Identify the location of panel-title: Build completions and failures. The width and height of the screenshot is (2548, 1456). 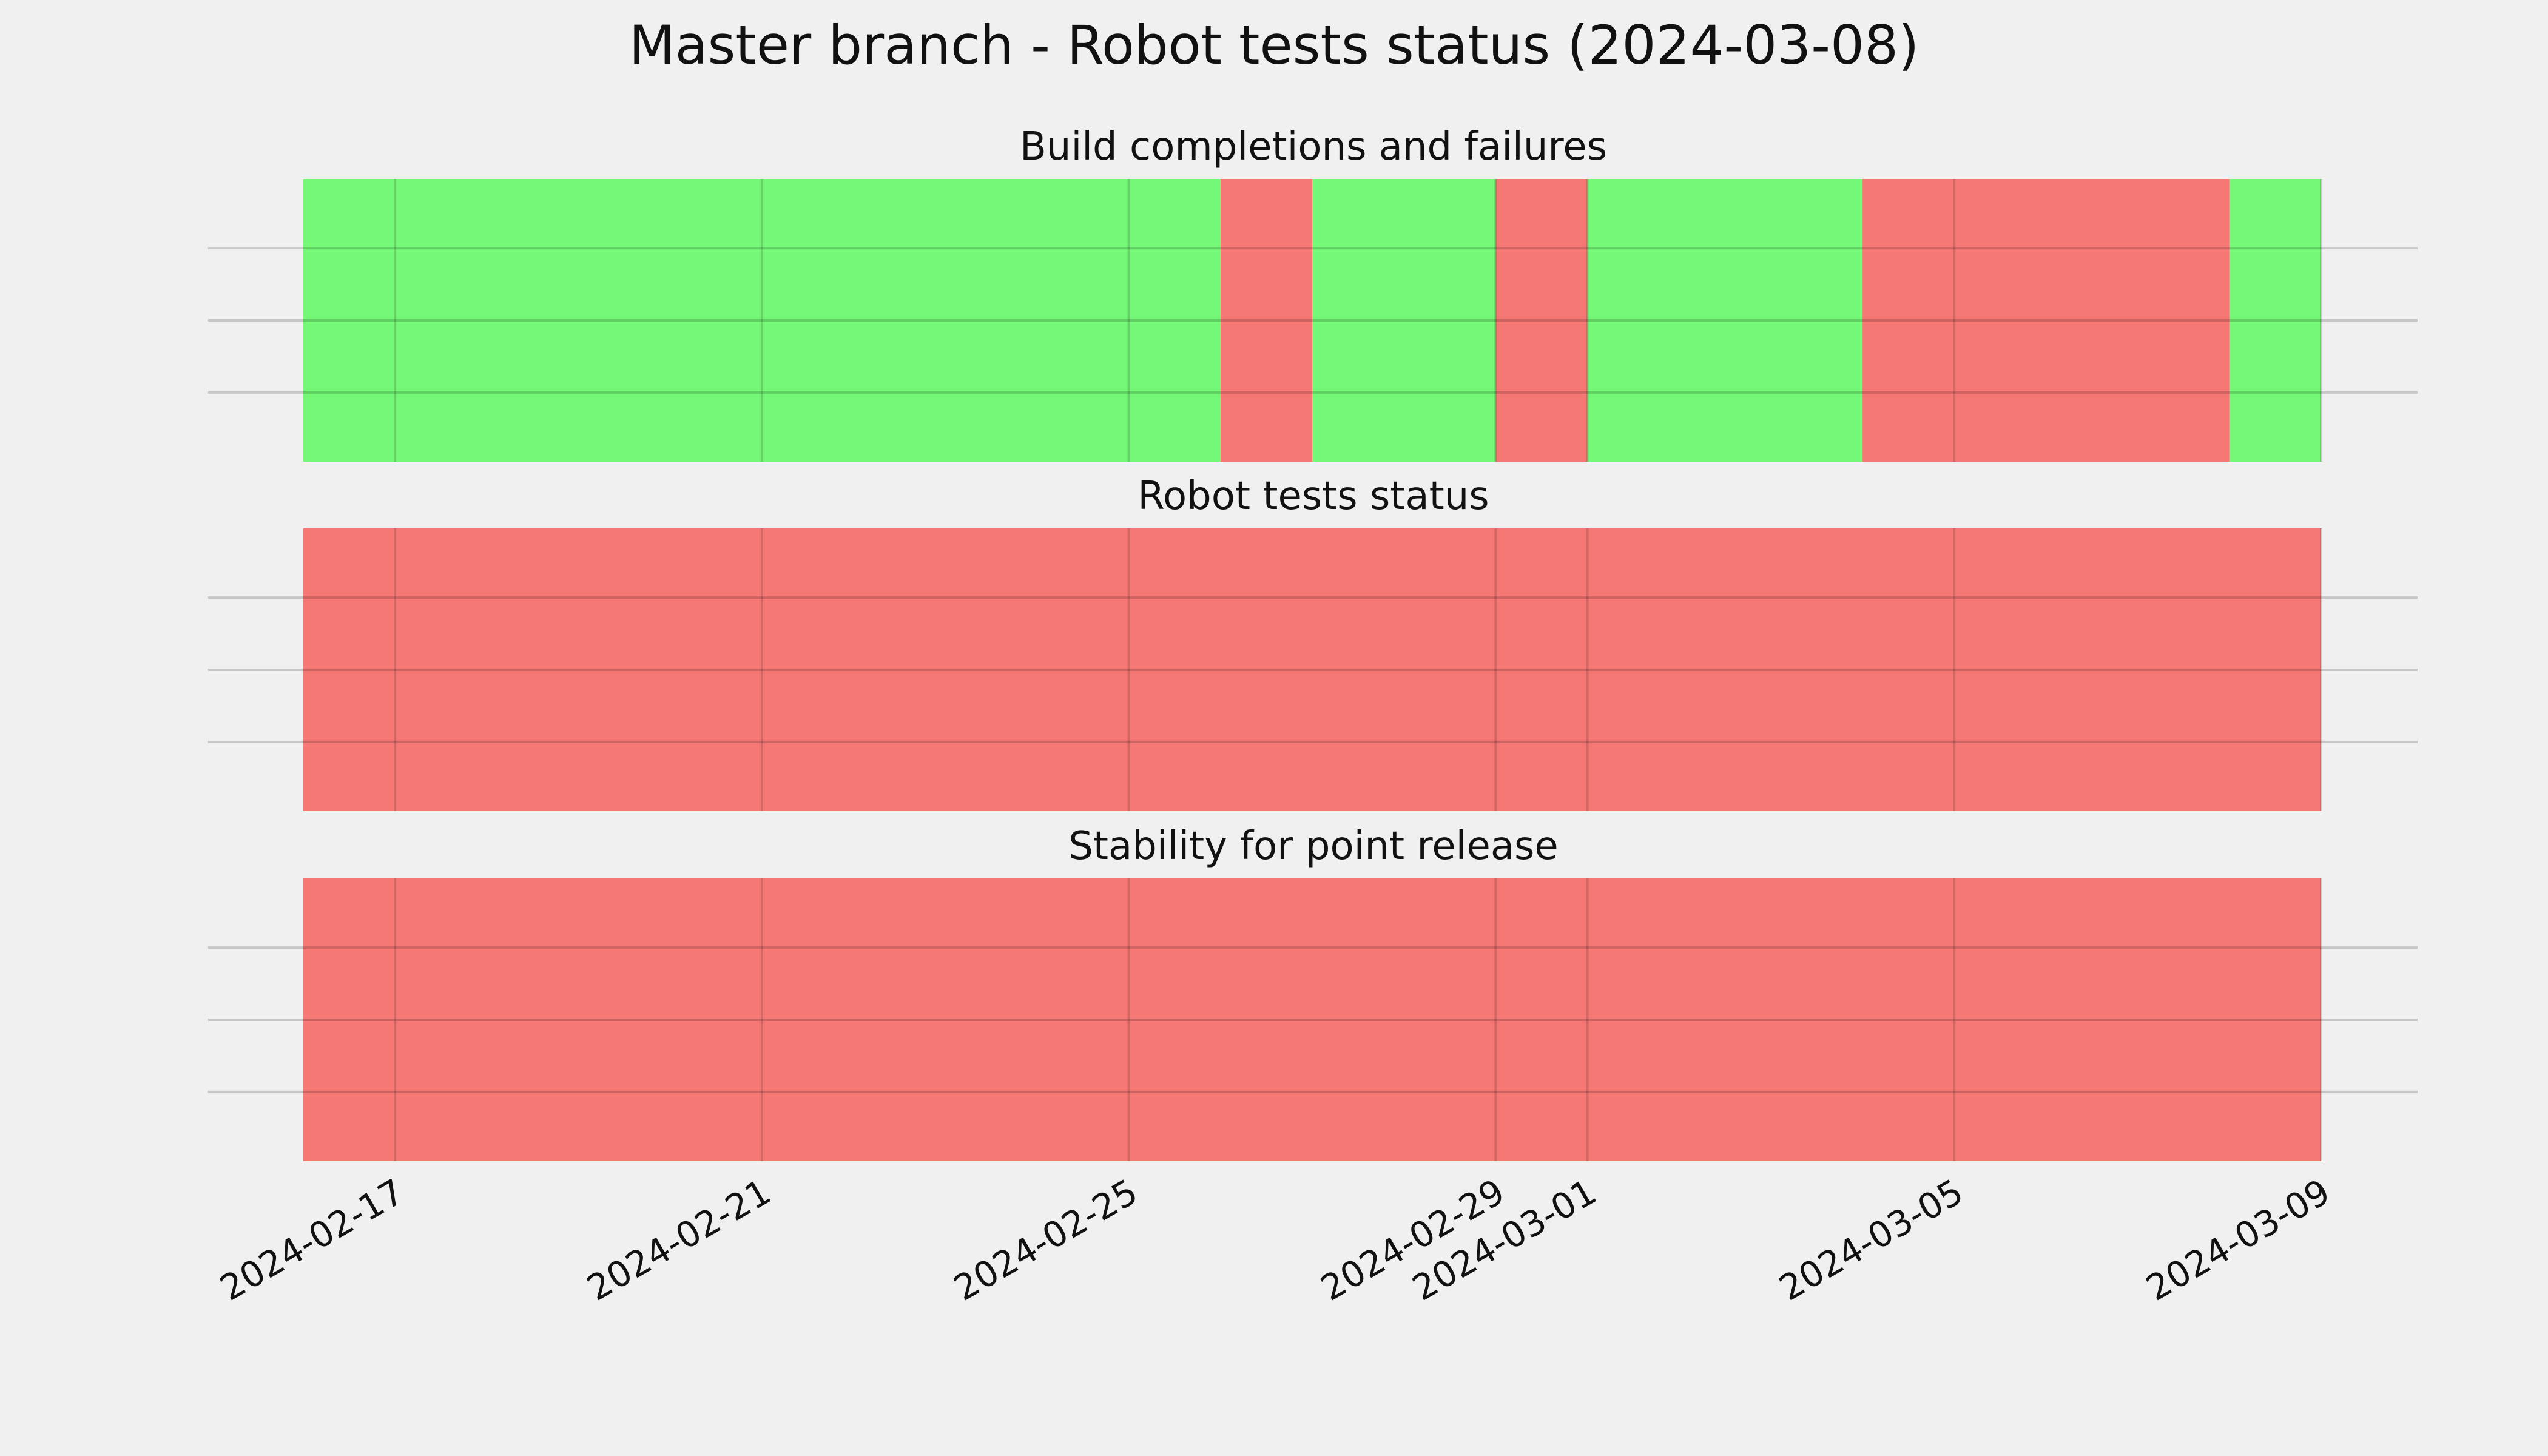
(1313, 146).